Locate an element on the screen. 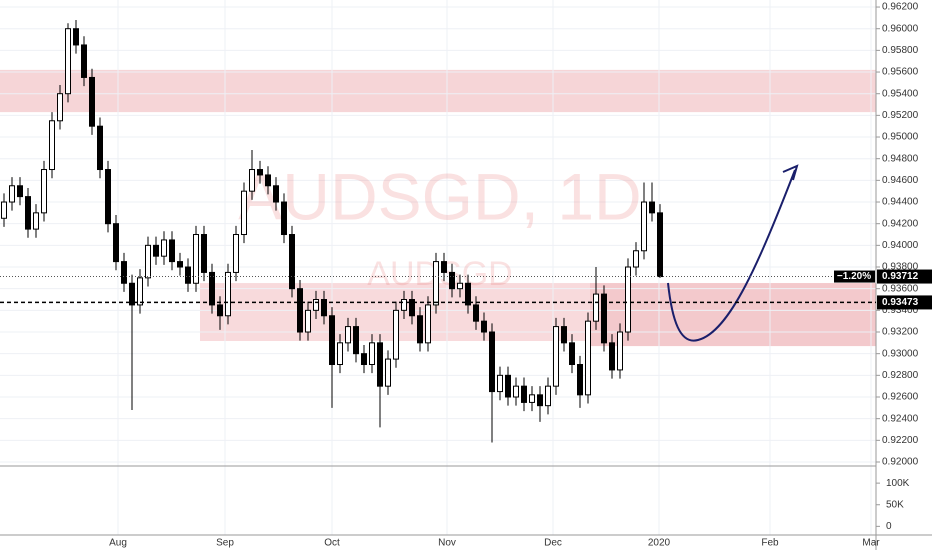  y-tick-label: 0.92000 is located at coordinates (900, 462).